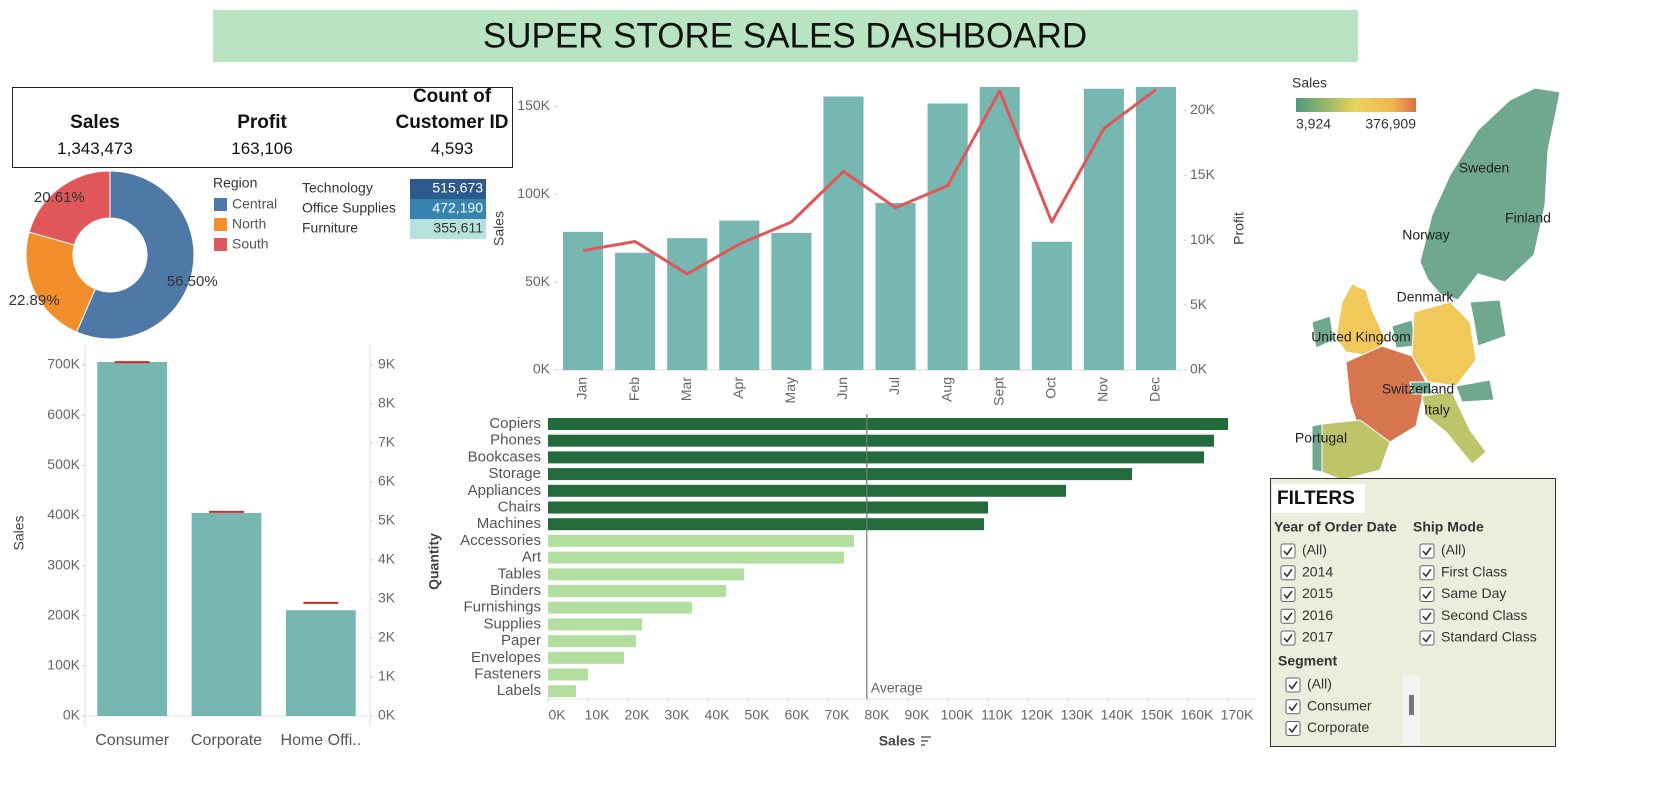 This screenshot has width=1656, height=799. I want to click on filter-option: Second Class, so click(1484, 615).